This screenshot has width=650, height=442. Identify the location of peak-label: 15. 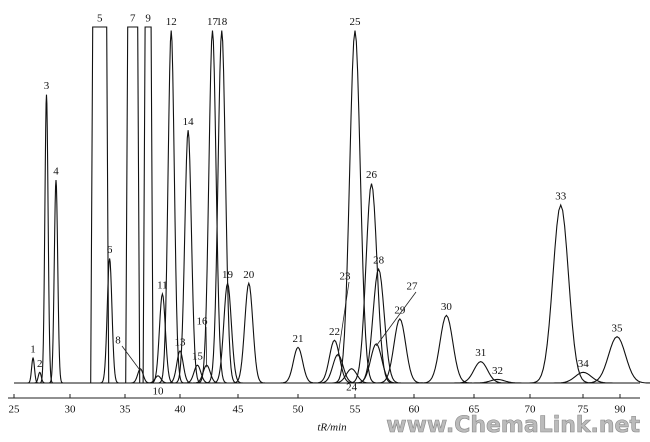
(198, 357).